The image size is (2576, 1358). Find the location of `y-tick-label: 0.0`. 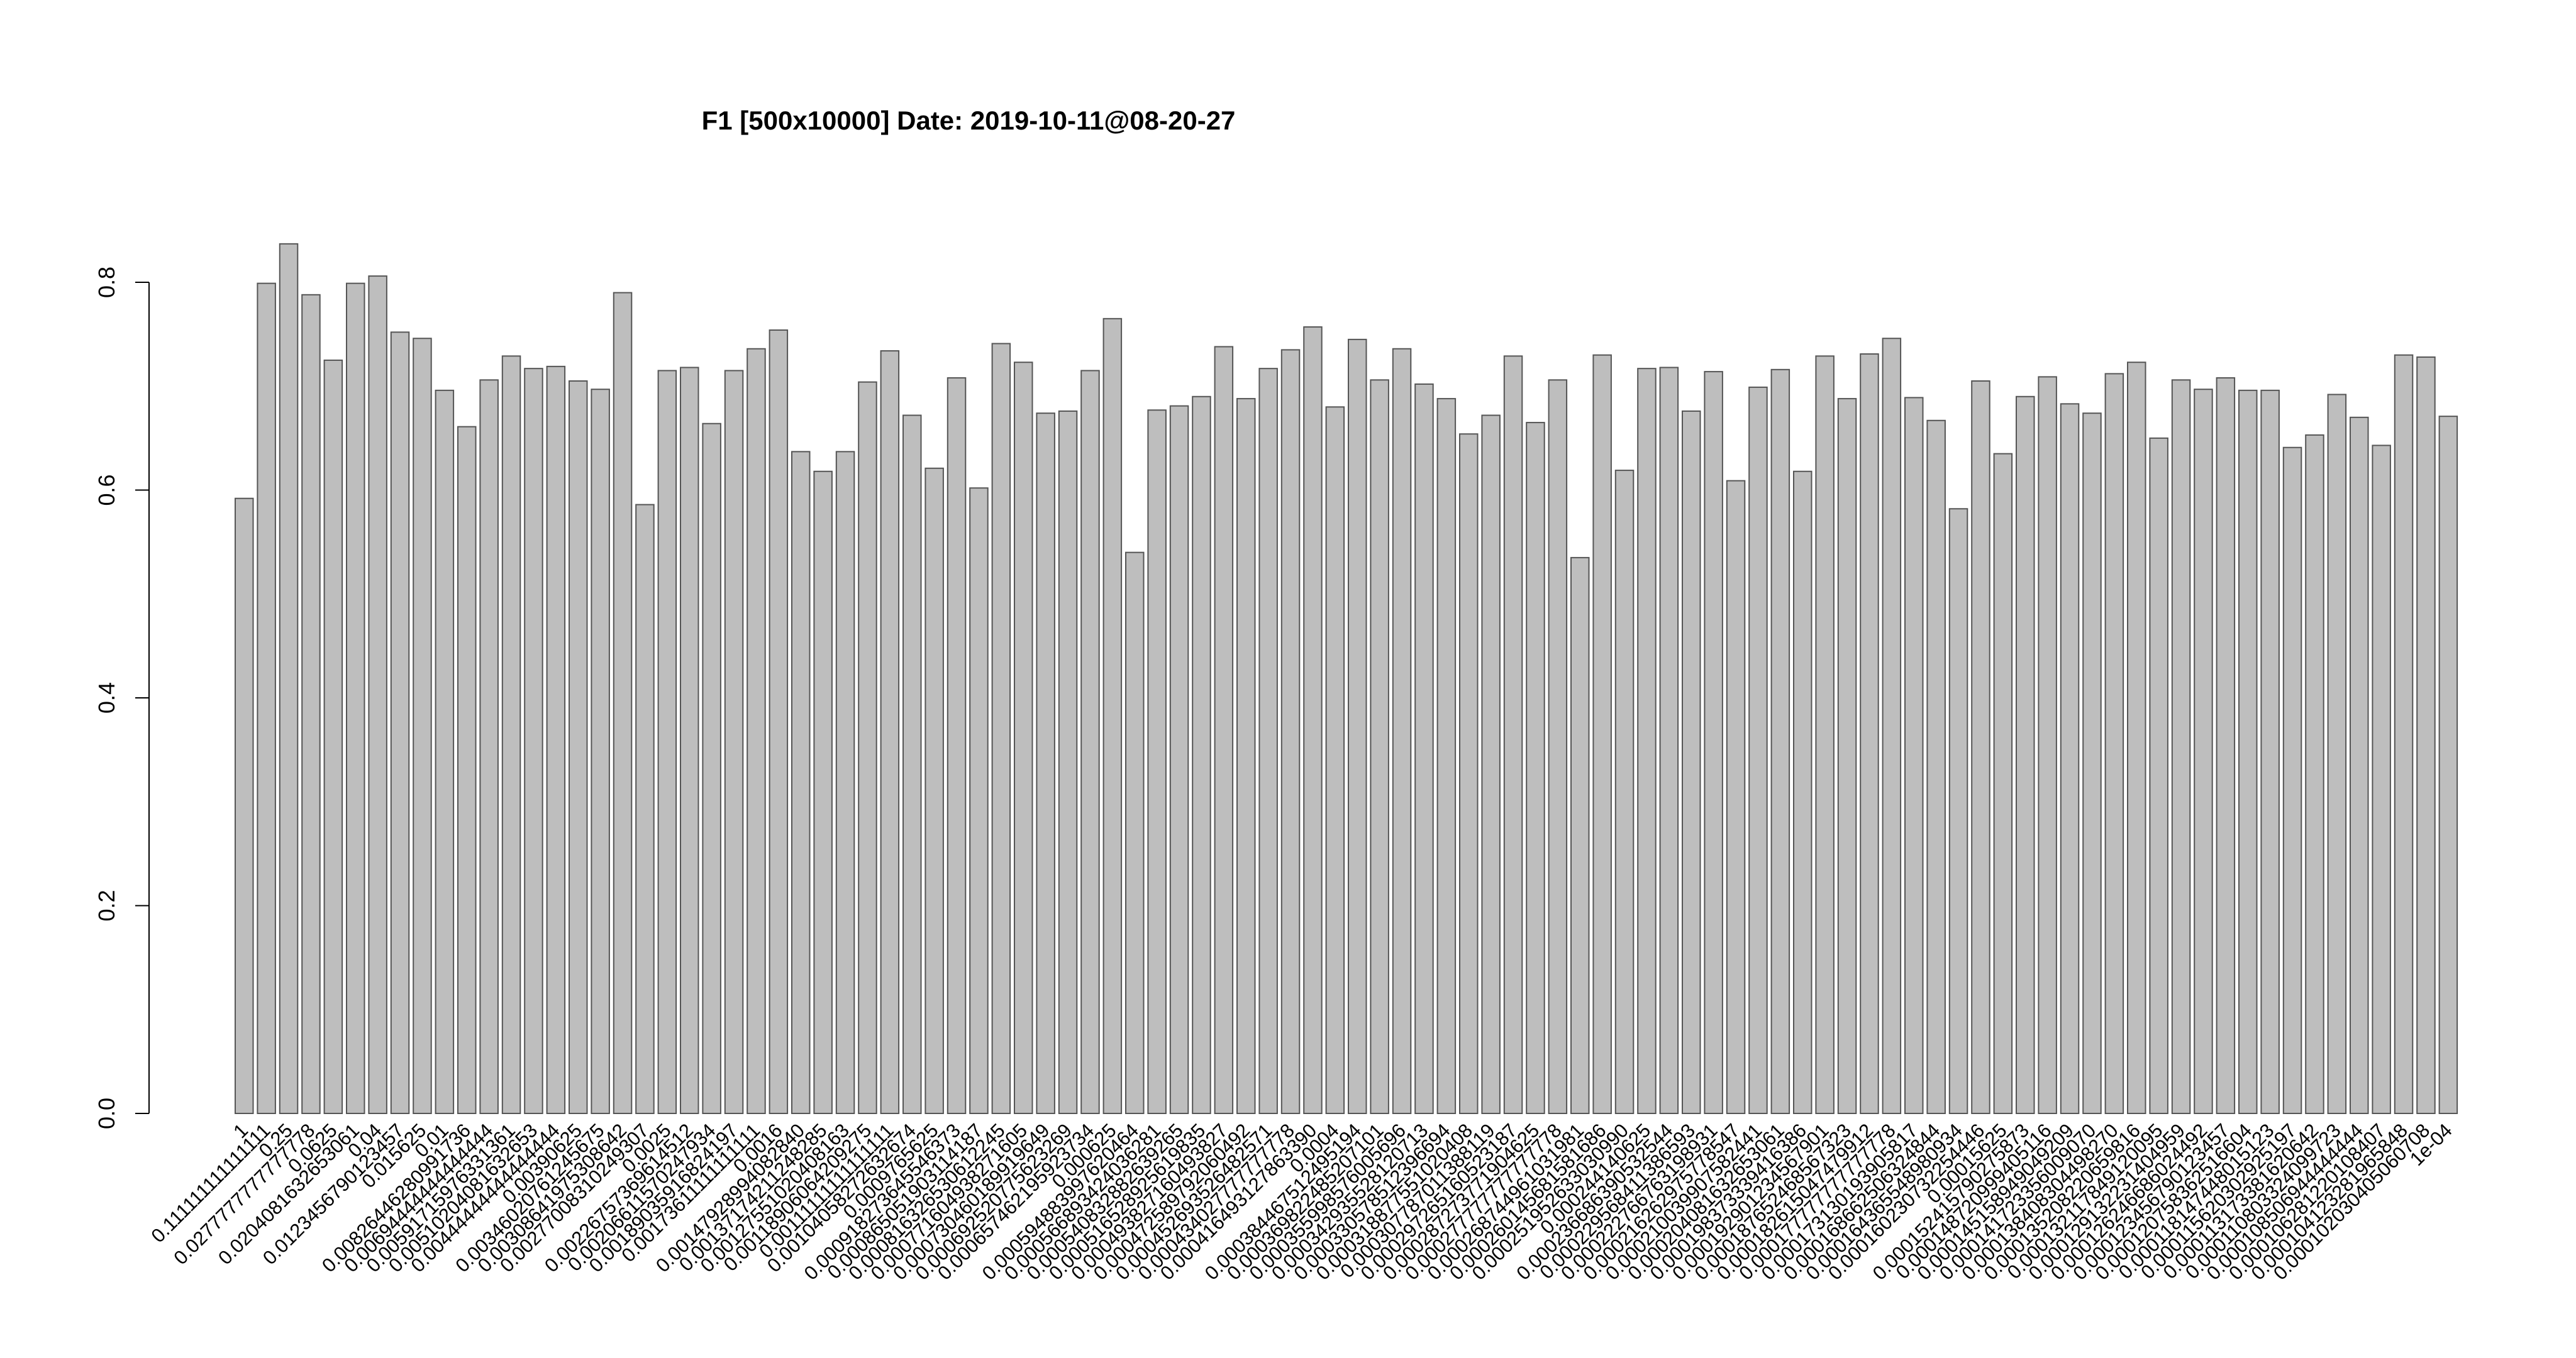

y-tick-label: 0.0 is located at coordinates (106, 1113).